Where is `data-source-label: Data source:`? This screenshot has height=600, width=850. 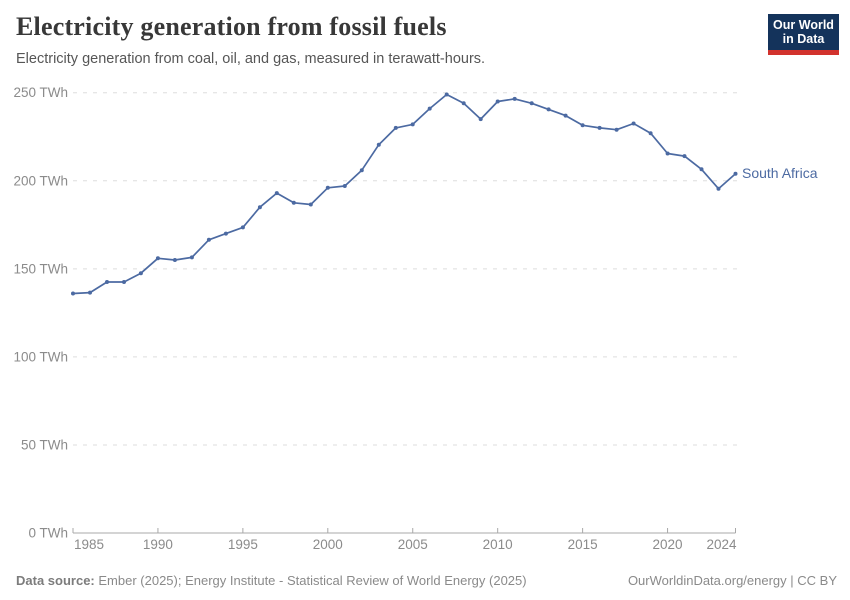
data-source-label: Data source: is located at coordinates (55, 580).